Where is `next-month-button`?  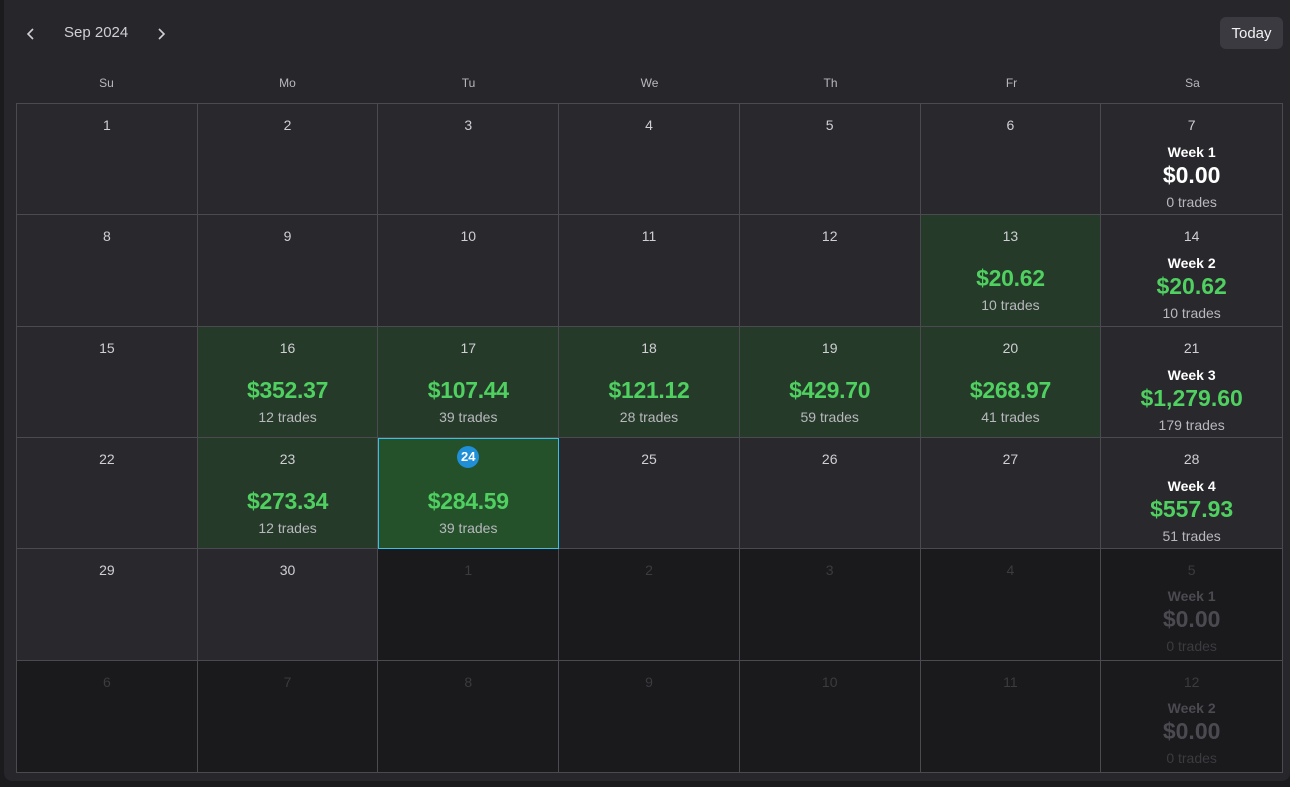
next-month-button is located at coordinates (161, 34).